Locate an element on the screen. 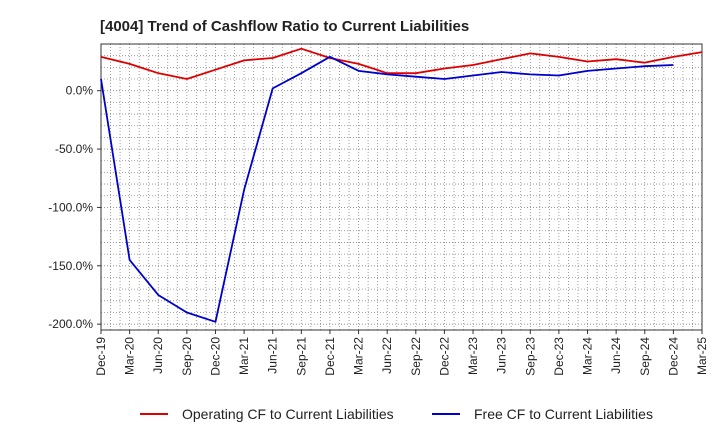 This screenshot has width=720, height=440. x-tick-label: Jun-20 is located at coordinates (158, 355).